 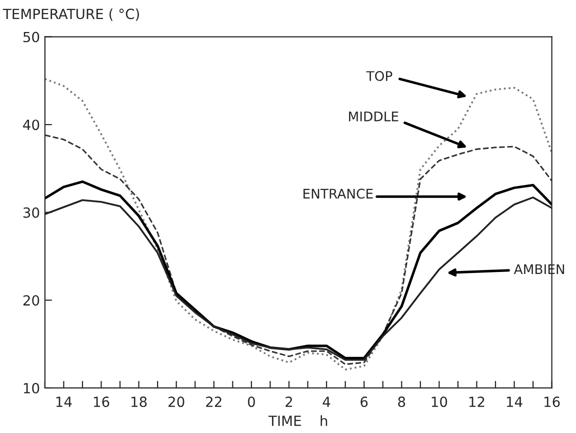 I want to click on annotation: MIDDLE, so click(x=373, y=117).